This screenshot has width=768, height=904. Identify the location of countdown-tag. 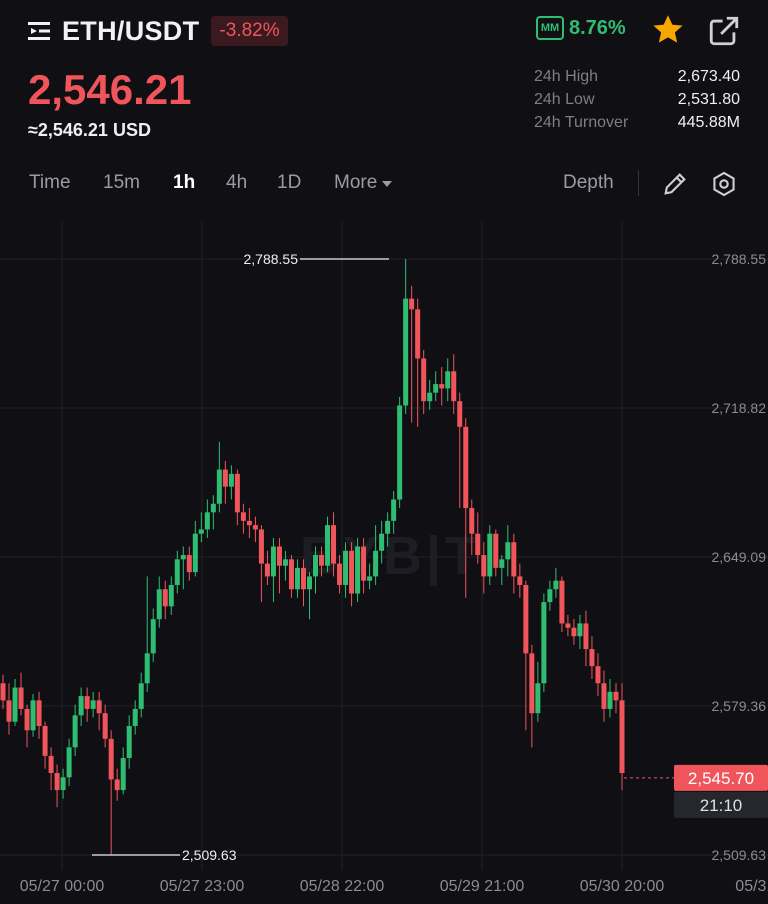
(721, 804).